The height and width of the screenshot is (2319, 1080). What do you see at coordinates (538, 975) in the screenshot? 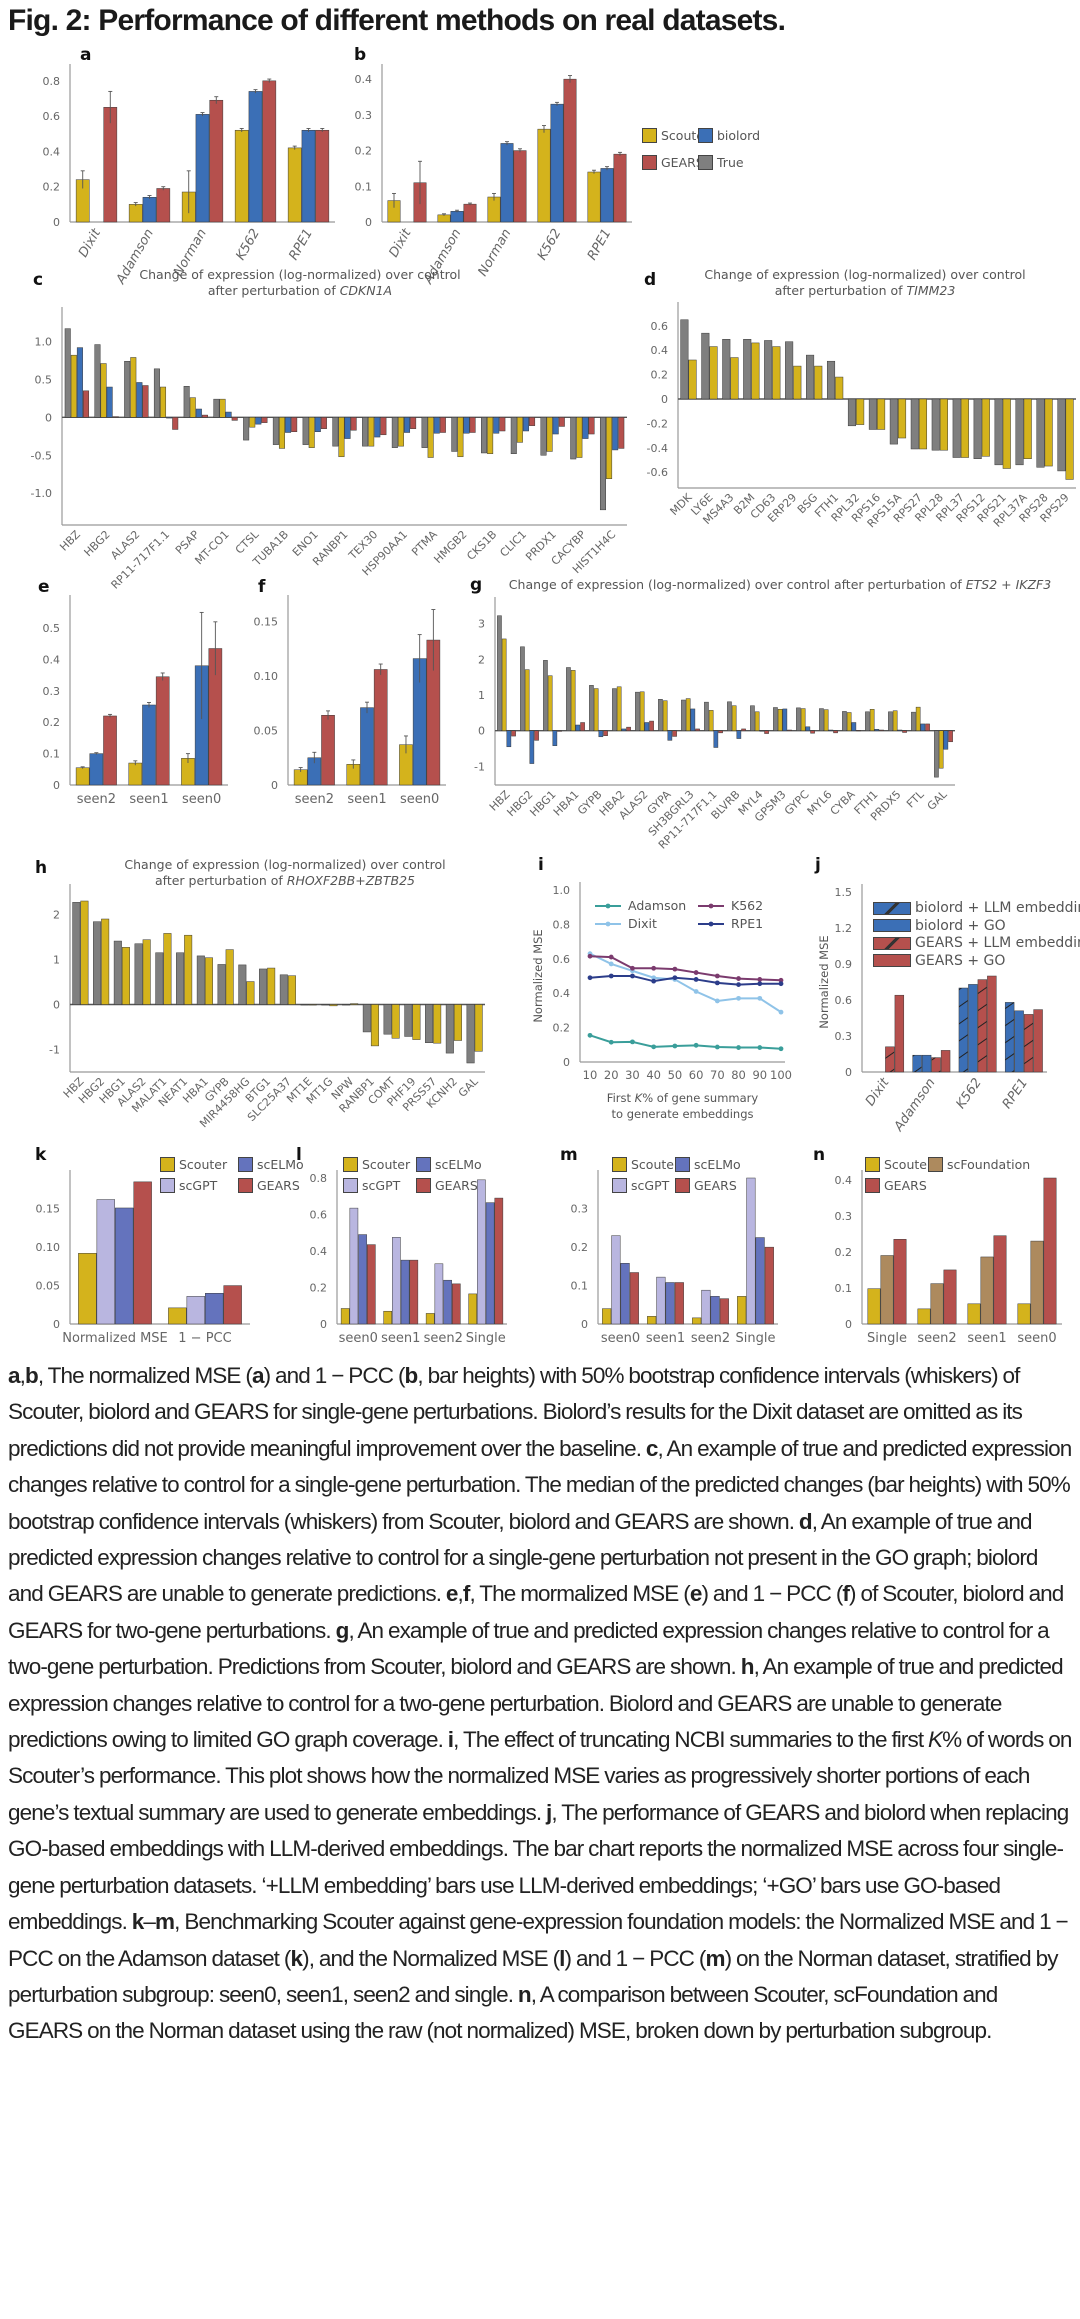
I see `y-axis-label: Normalized MSE` at bounding box center [538, 975].